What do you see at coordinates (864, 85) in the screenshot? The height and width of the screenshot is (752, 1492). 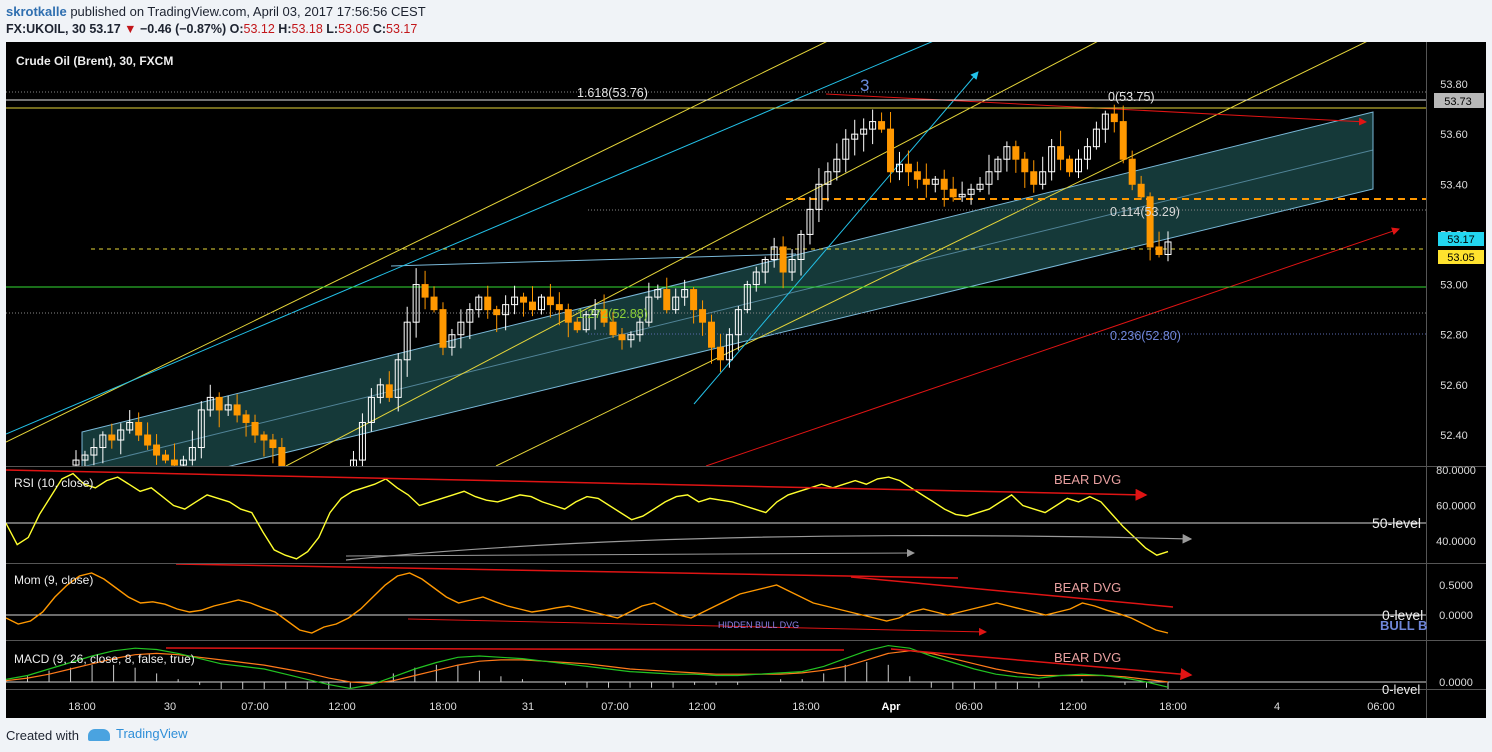 I see `wave-label: 3` at bounding box center [864, 85].